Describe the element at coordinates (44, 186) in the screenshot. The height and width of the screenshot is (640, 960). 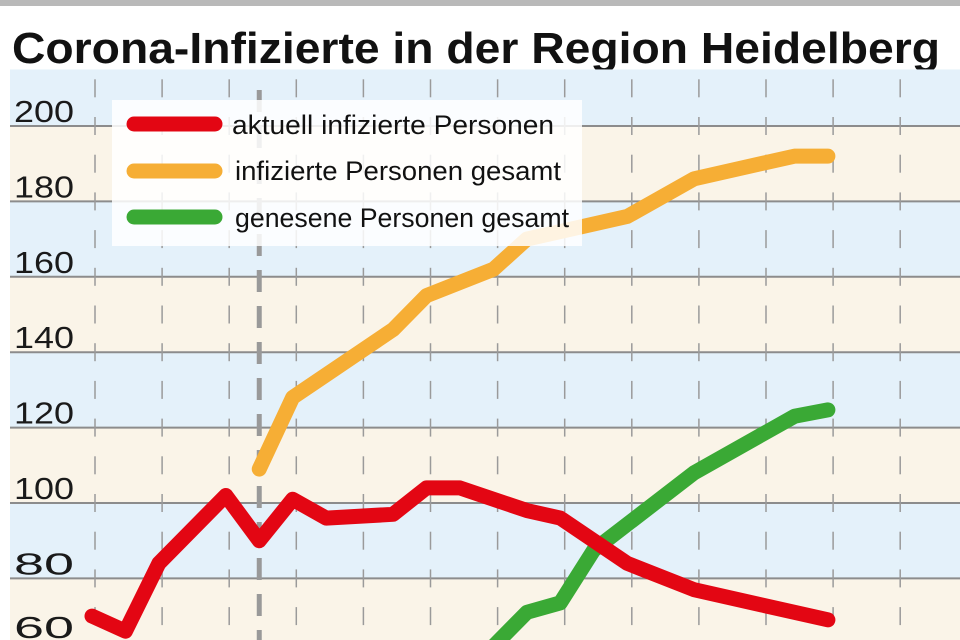
I see `y-tick-label: 180` at that location.